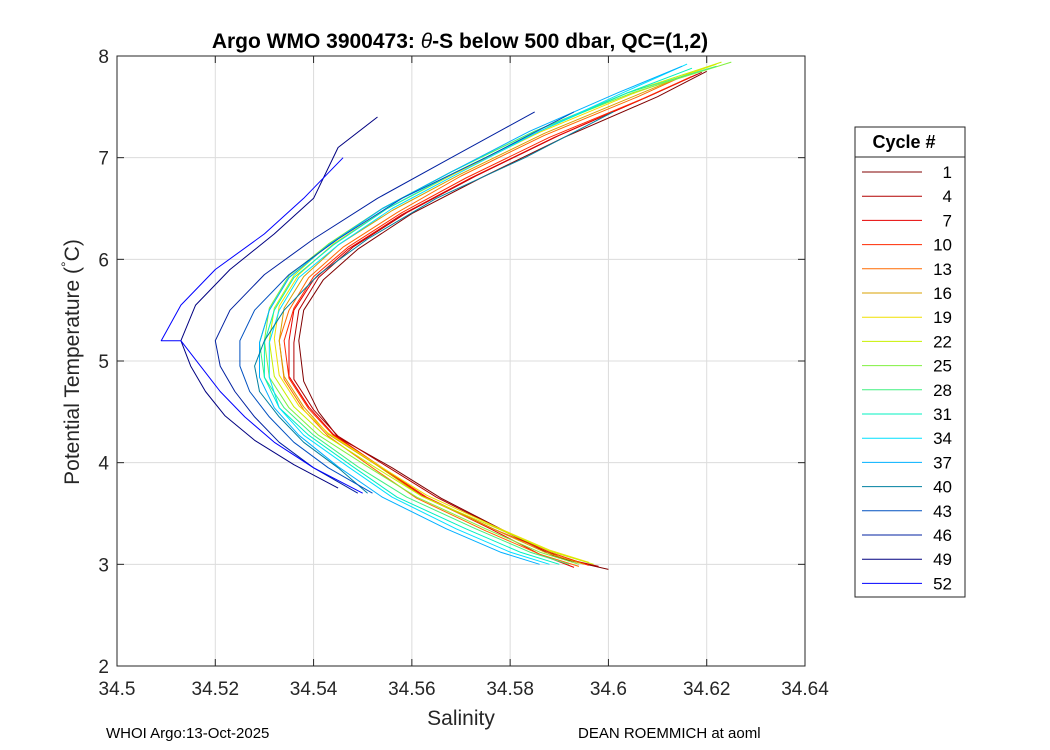  I want to click on legend-label-28: 28, so click(942, 390).